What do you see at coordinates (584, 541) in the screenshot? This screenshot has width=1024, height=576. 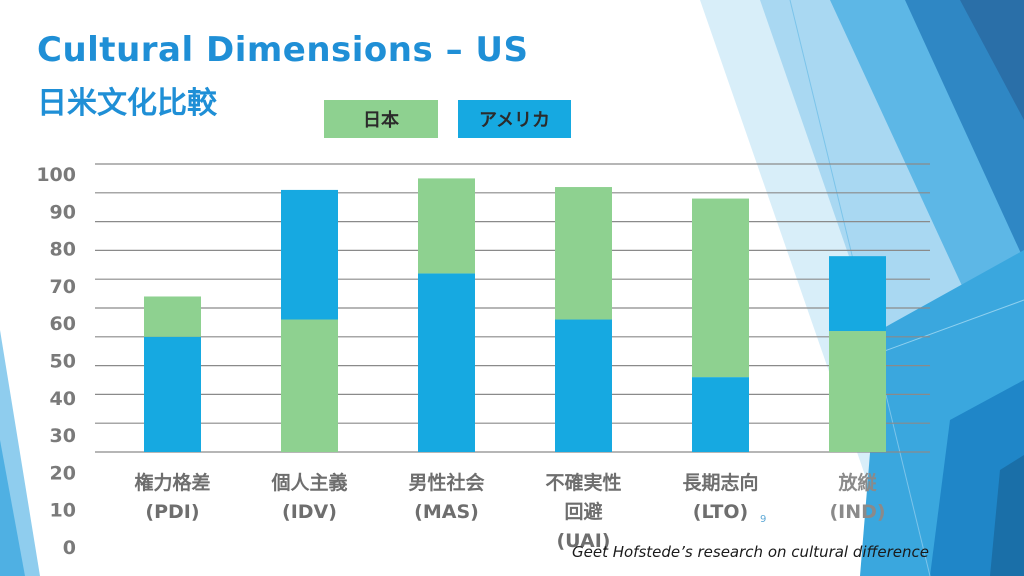 I see `category-label: (UAI)` at bounding box center [584, 541].